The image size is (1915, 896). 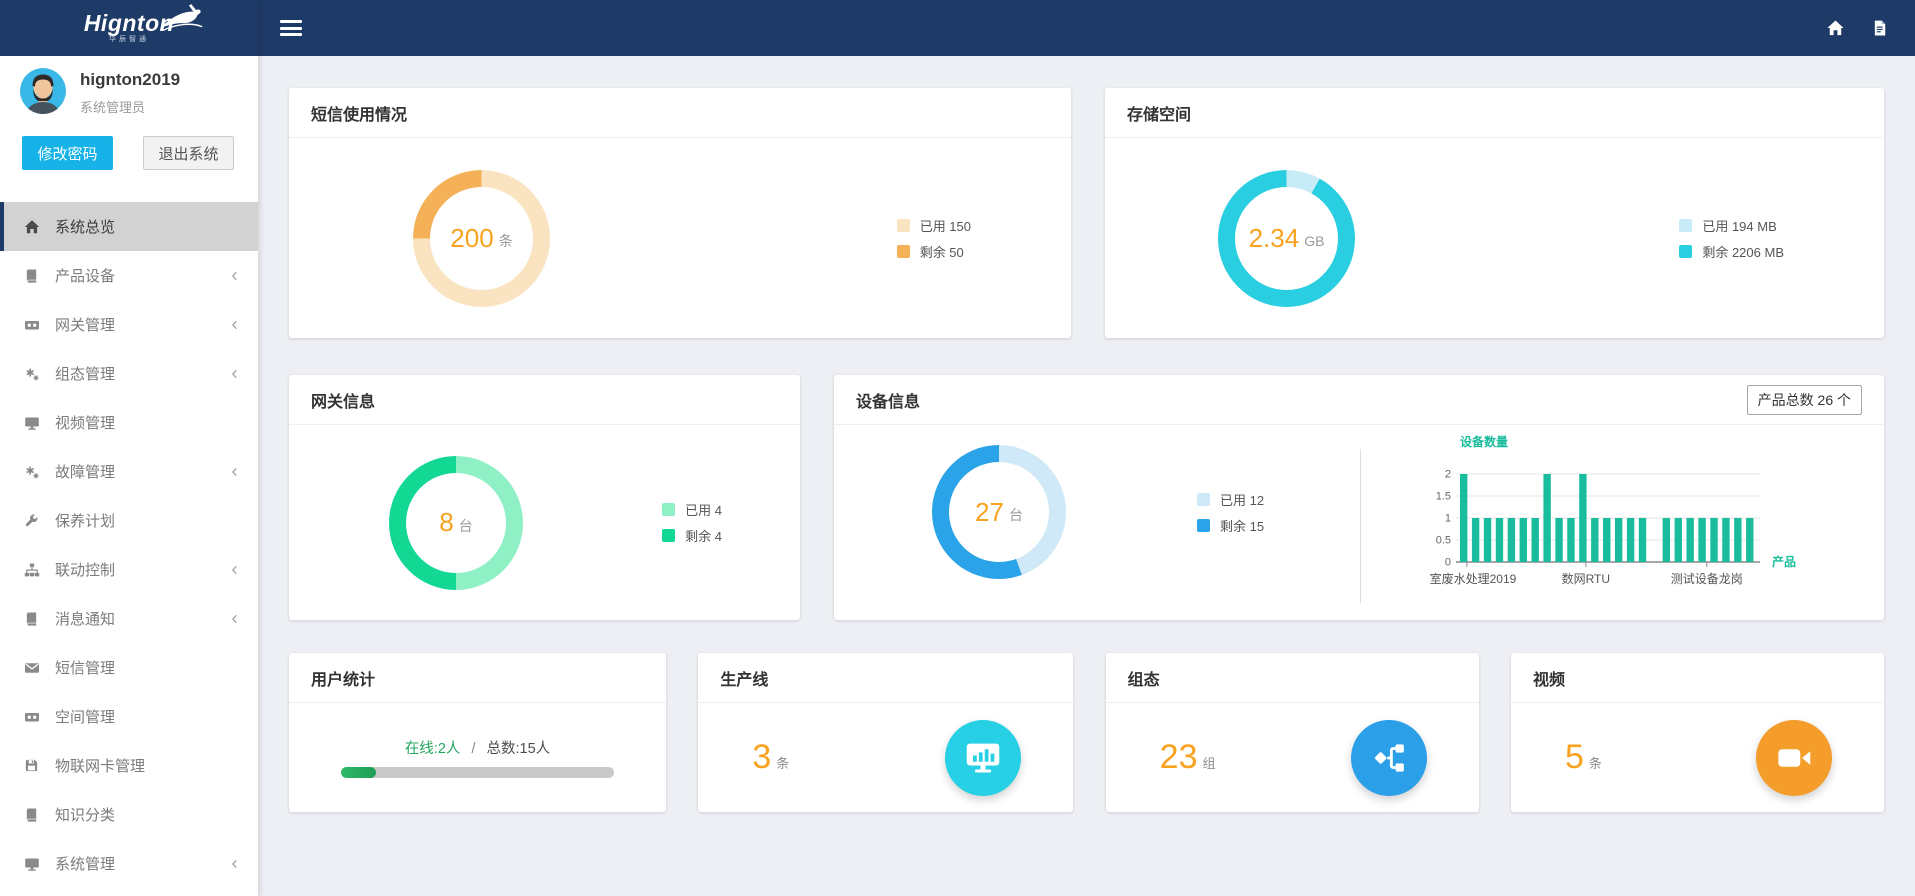 I want to click on document-icon, so click(x=1879, y=28).